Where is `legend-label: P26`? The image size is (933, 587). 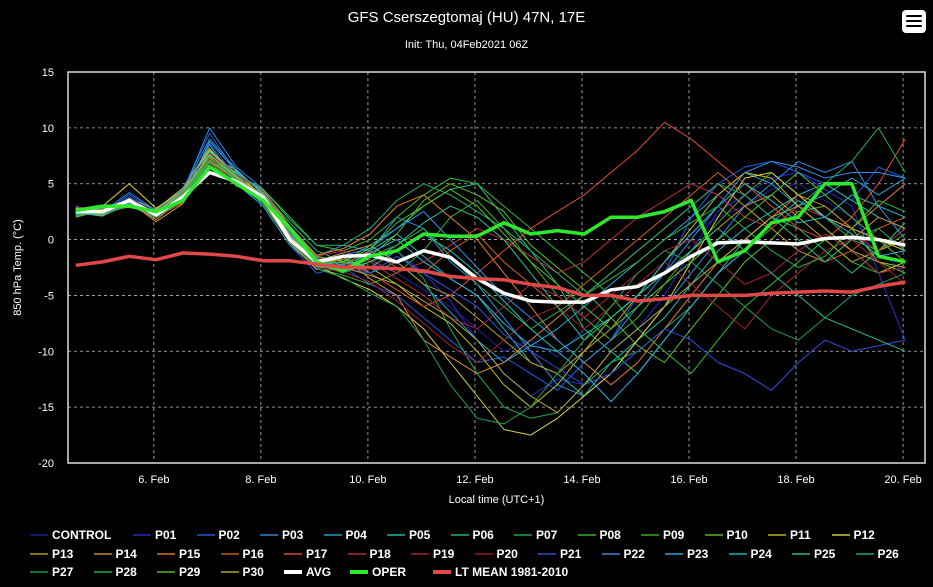
legend-label: P26 is located at coordinates (888, 553).